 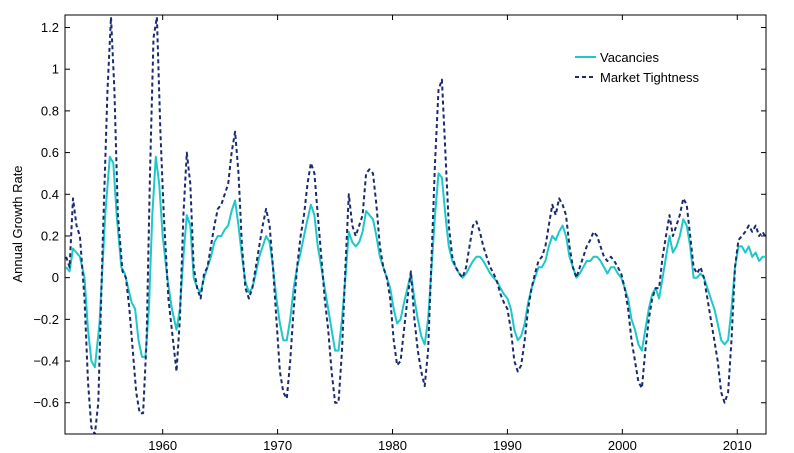 What do you see at coordinates (50, 152) in the screenshot?
I see `y-tick-label: 0.6` at bounding box center [50, 152].